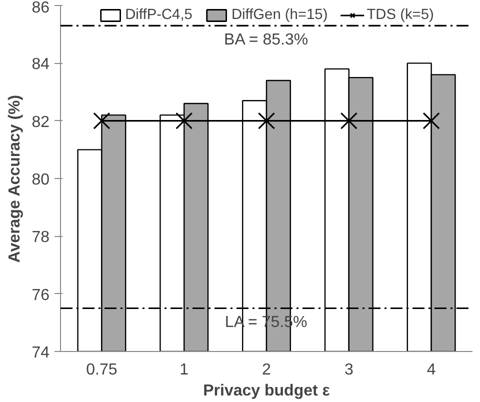 The image size is (480, 402). I want to click on x-tick-label: 3, so click(349, 370).